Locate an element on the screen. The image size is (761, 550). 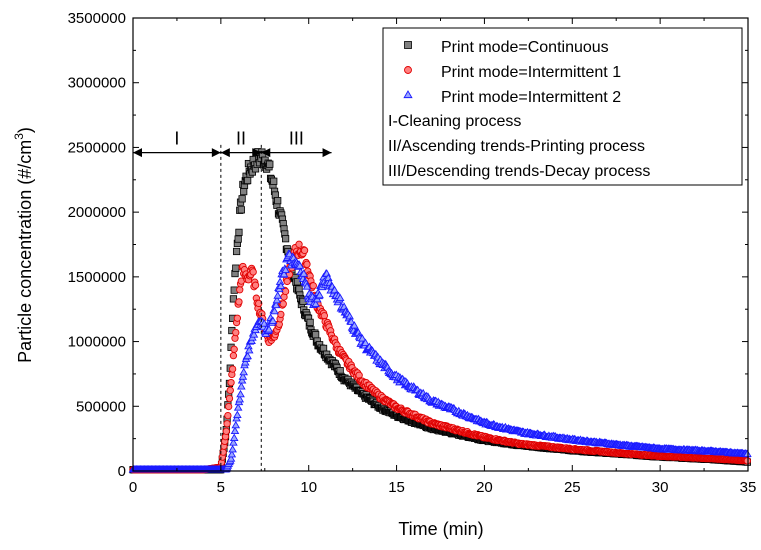
legend-marker-square is located at coordinates (408, 45).